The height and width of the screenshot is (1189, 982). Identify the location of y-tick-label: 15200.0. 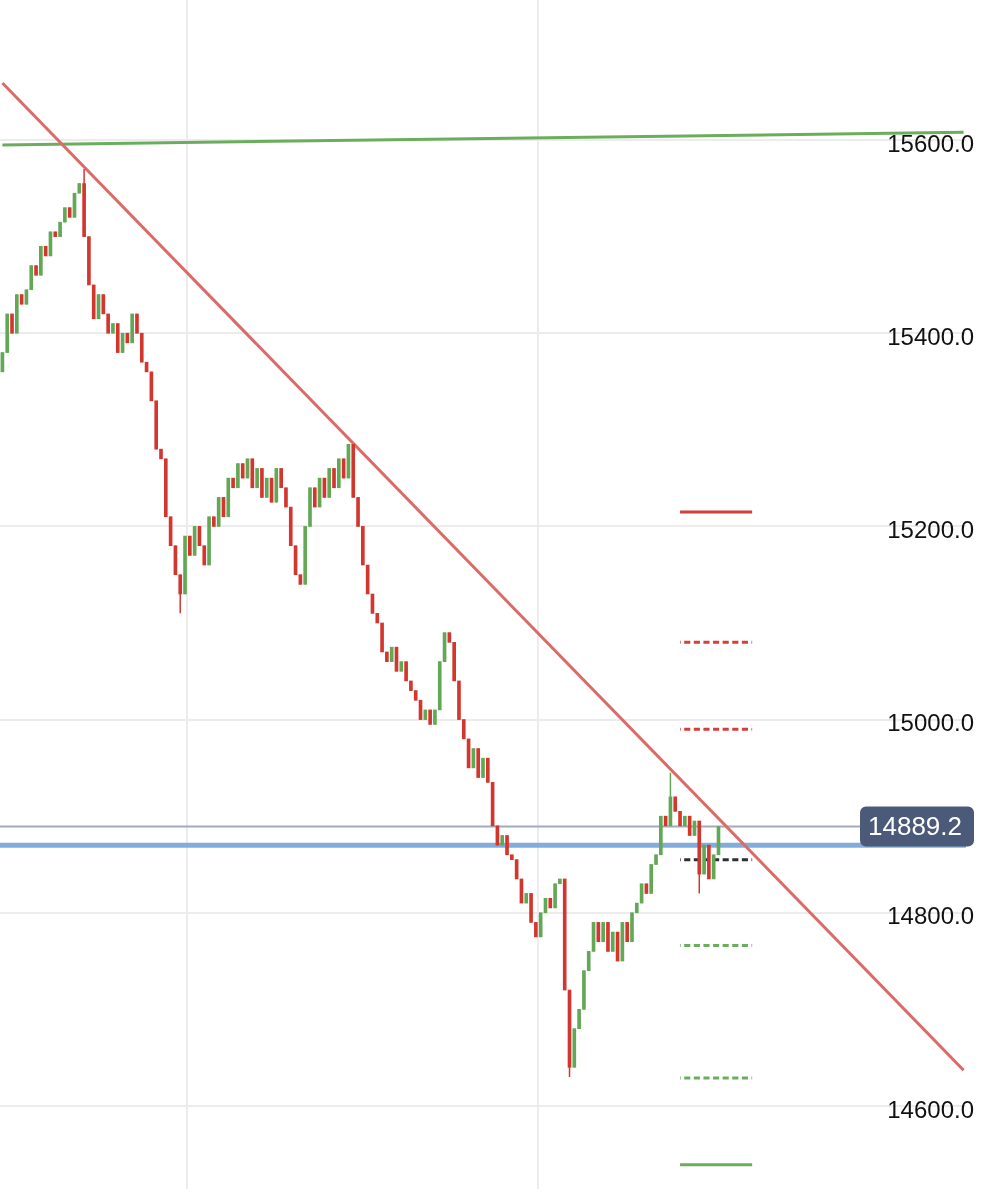
(930, 530).